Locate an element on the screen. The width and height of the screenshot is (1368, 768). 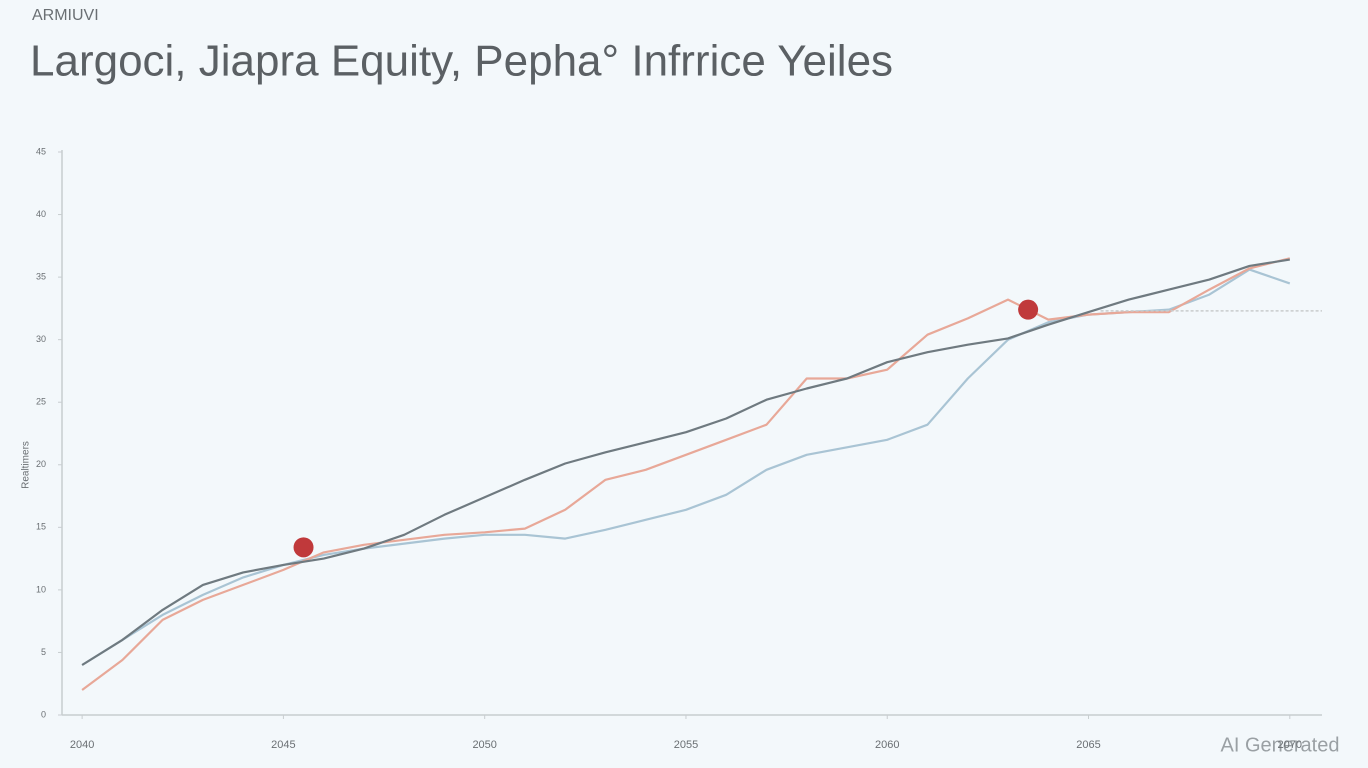
watermark: AI Generated is located at coordinates (1280, 745).